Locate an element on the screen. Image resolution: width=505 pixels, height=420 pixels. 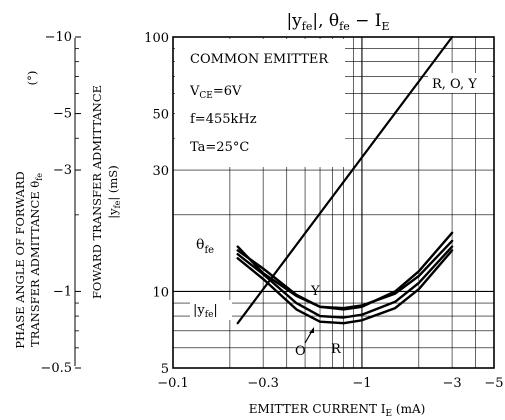
rOY-label-bg is located at coordinates (460, 83).